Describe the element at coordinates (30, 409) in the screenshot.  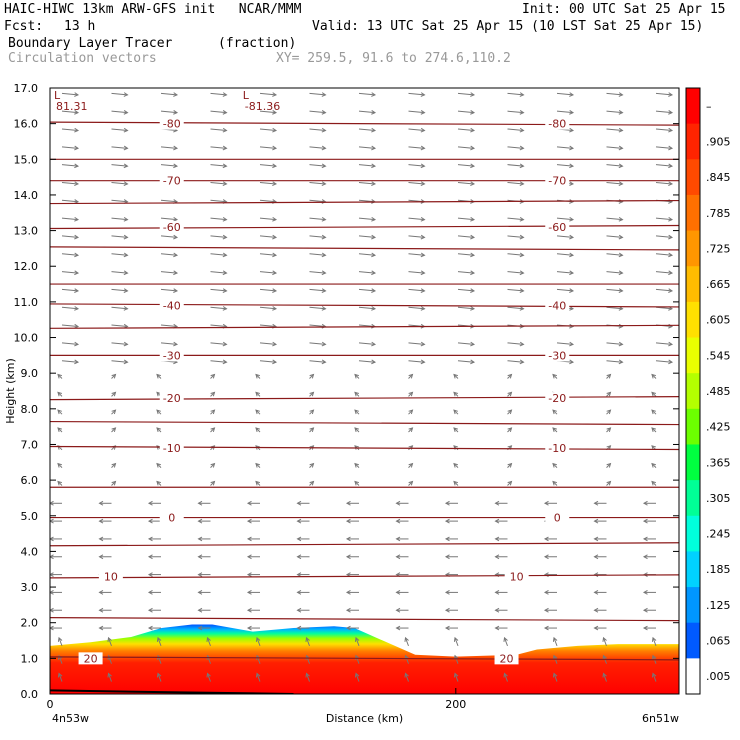
I see `y-tick-label: 8.0` at that location.